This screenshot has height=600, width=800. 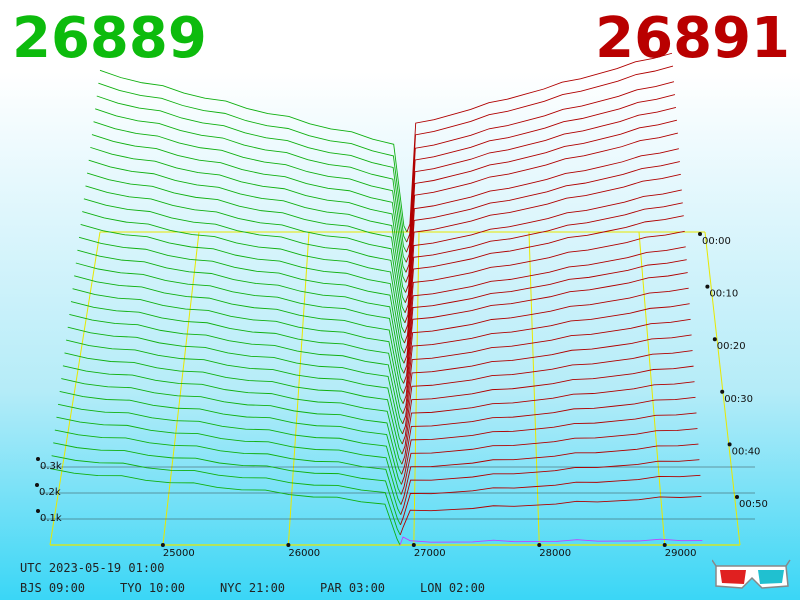 I want to click on time-tick-label: 00:10, so click(x=723, y=294).